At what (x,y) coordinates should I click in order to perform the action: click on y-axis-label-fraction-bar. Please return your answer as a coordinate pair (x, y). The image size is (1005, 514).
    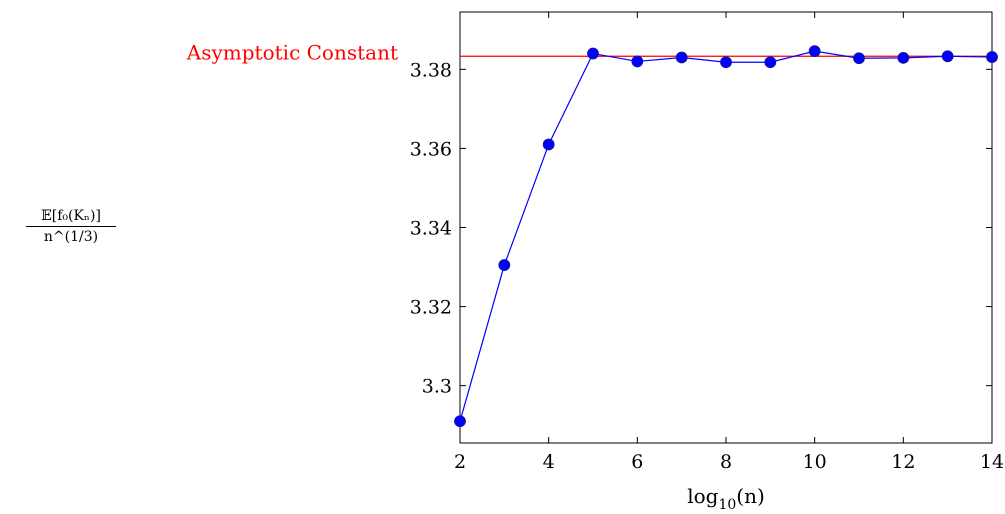
    Looking at the image, I should click on (71, 226).